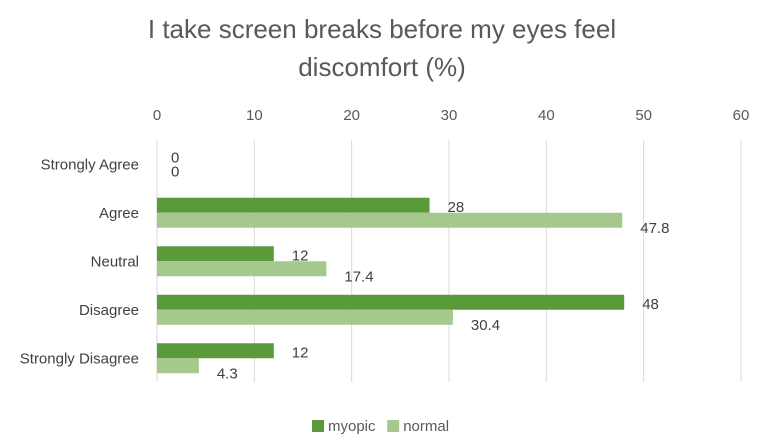 The height and width of the screenshot is (446, 764). I want to click on data-label-normal: 47.8, so click(654, 228).